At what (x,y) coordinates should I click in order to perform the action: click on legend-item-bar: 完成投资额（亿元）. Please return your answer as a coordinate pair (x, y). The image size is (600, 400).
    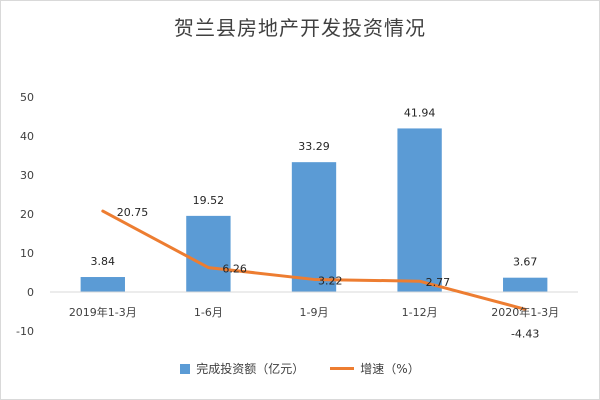
    Looking at the image, I should click on (242, 368).